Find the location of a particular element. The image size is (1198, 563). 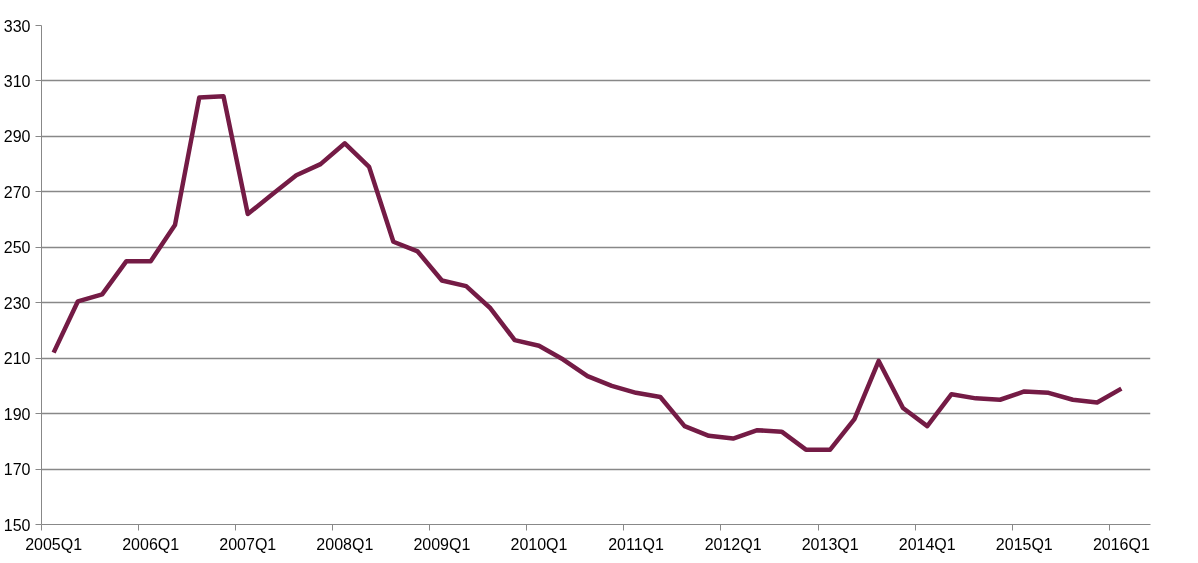

y-tick-label: 330 is located at coordinates (17, 26).